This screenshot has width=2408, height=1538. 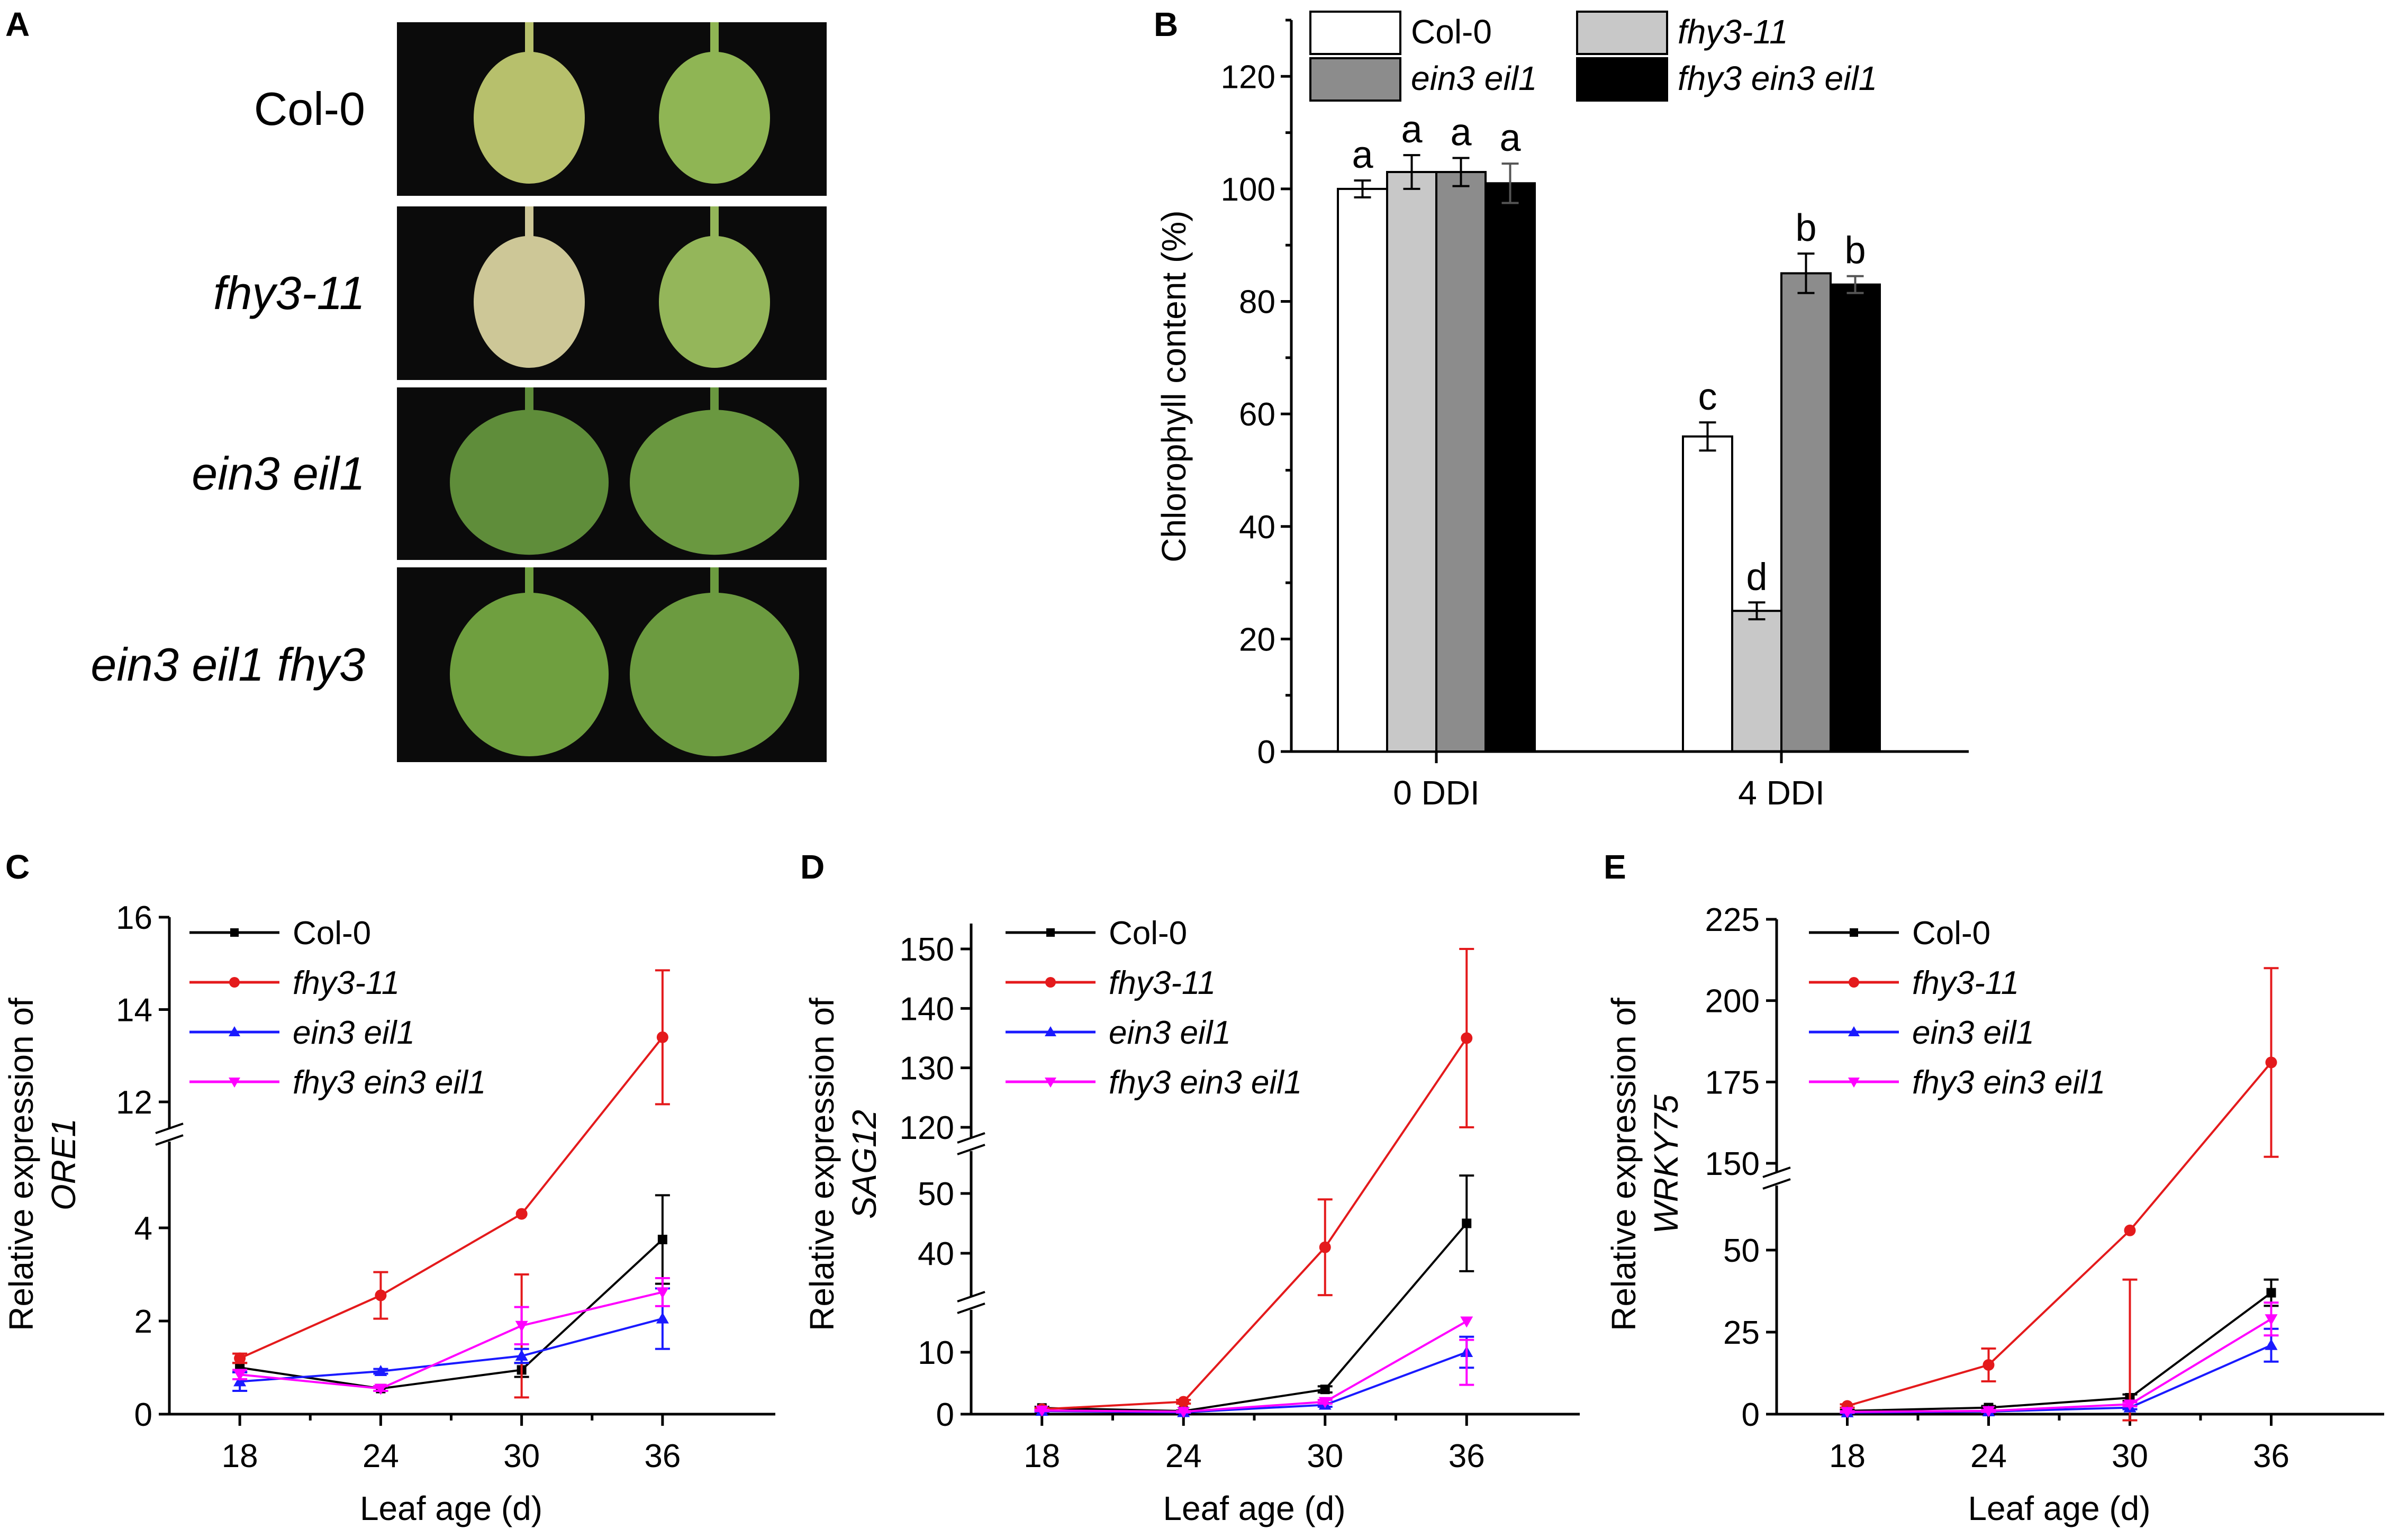 What do you see at coordinates (1806, 228) in the screenshot?
I see `significance-letter: b` at bounding box center [1806, 228].